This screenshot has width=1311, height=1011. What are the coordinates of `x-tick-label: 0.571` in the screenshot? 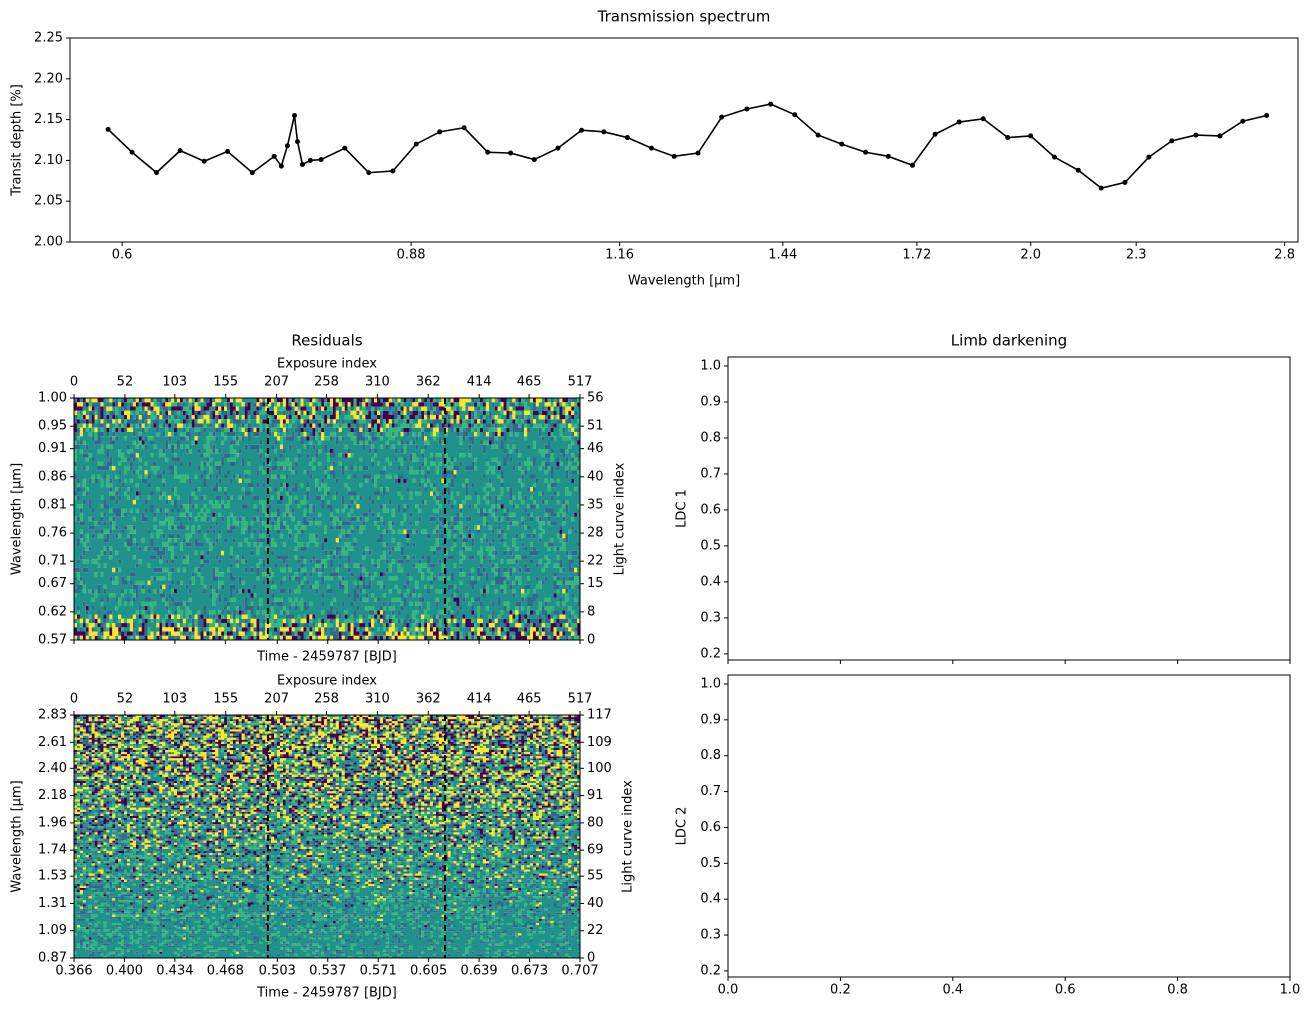 It's located at (378, 971).